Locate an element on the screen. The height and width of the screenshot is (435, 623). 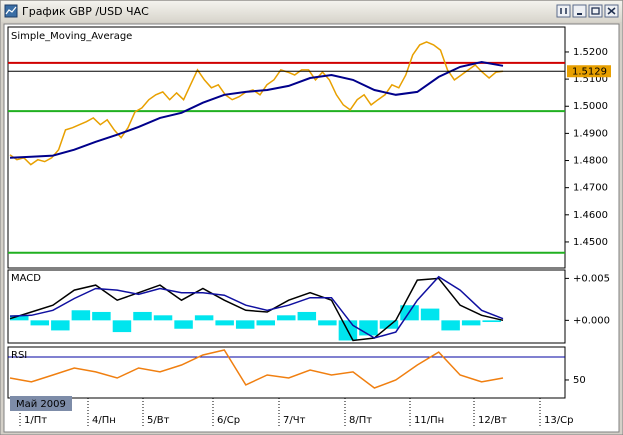
last-price-tag is located at coordinates (589, 71).